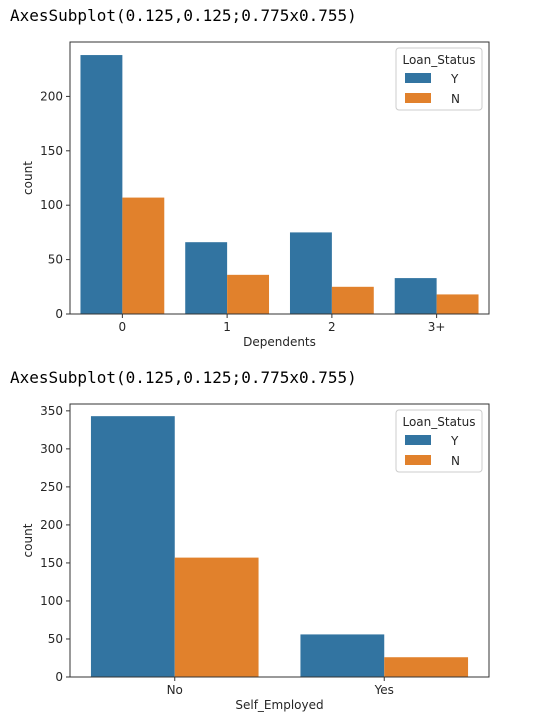 The width and height of the screenshot is (534, 725). I want to click on x-tick-label: No, so click(175, 690).